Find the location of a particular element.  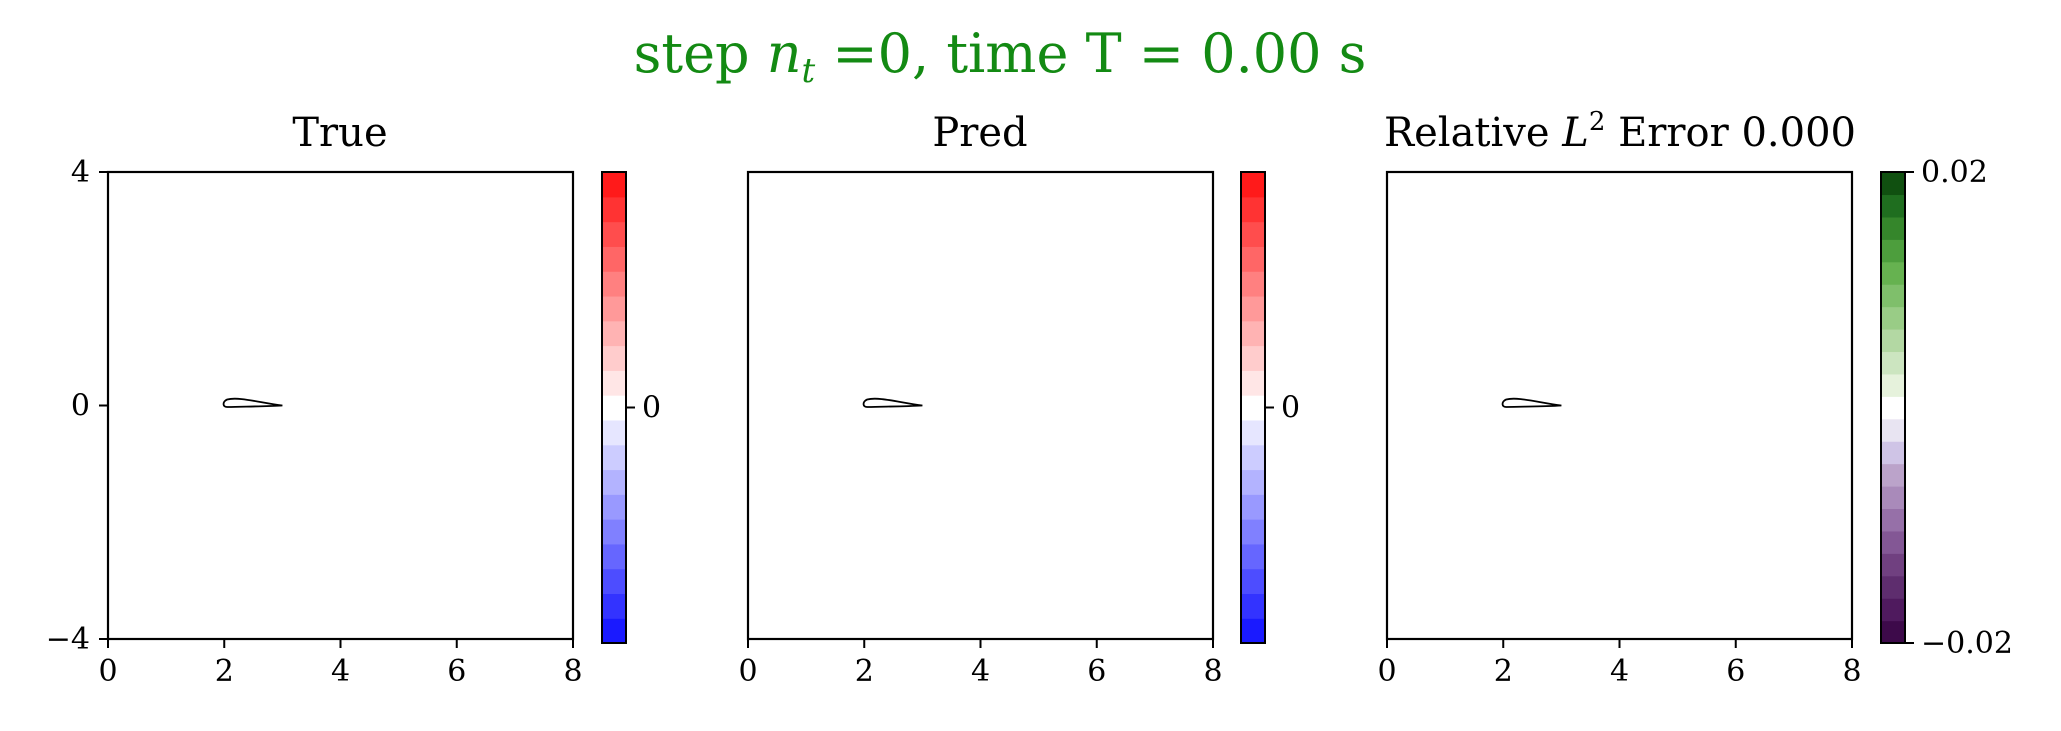

panel-true: True is located at coordinates (339, 133).